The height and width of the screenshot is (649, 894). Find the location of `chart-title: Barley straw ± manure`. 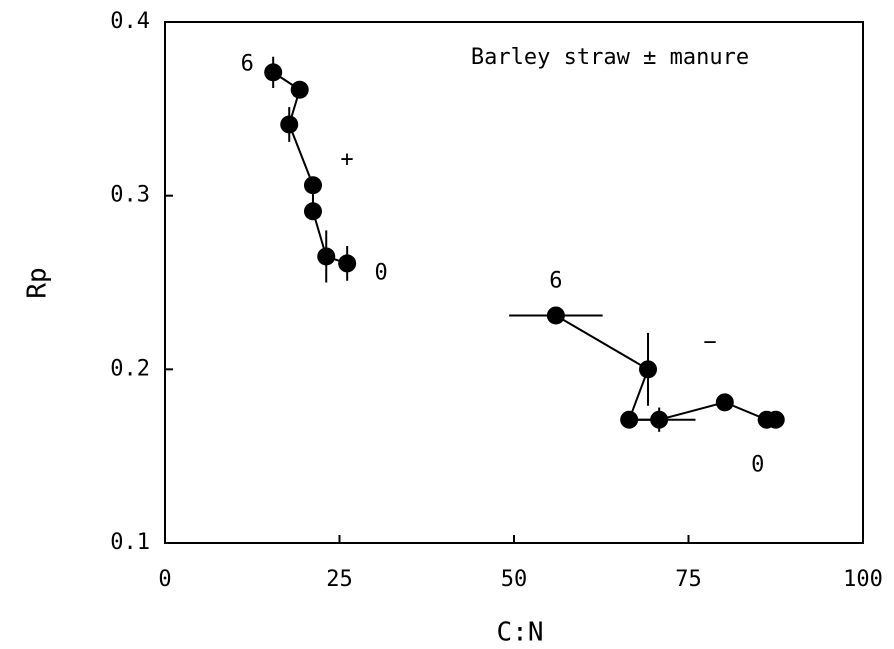

chart-title: Barley straw ± manure is located at coordinates (610, 57).